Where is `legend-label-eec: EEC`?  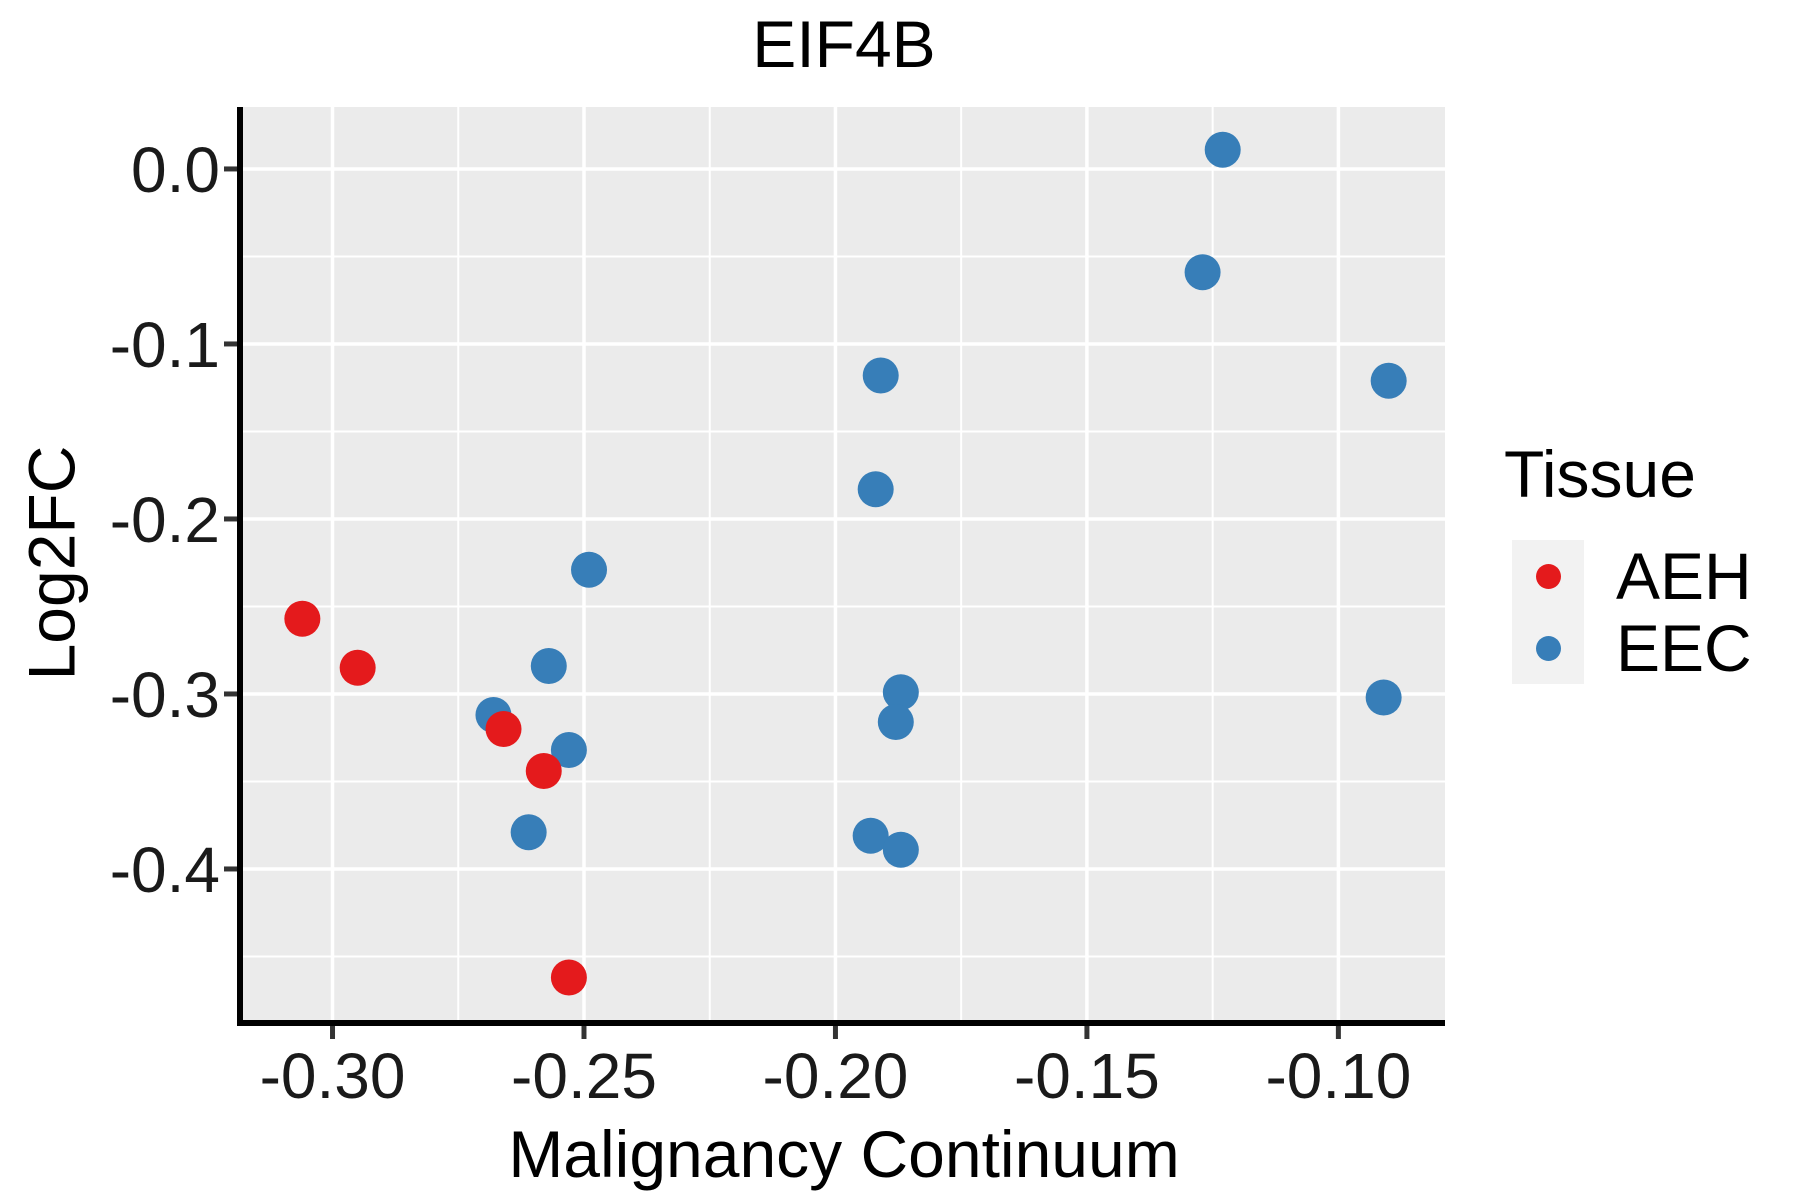
legend-label-eec: EEC is located at coordinates (1684, 648).